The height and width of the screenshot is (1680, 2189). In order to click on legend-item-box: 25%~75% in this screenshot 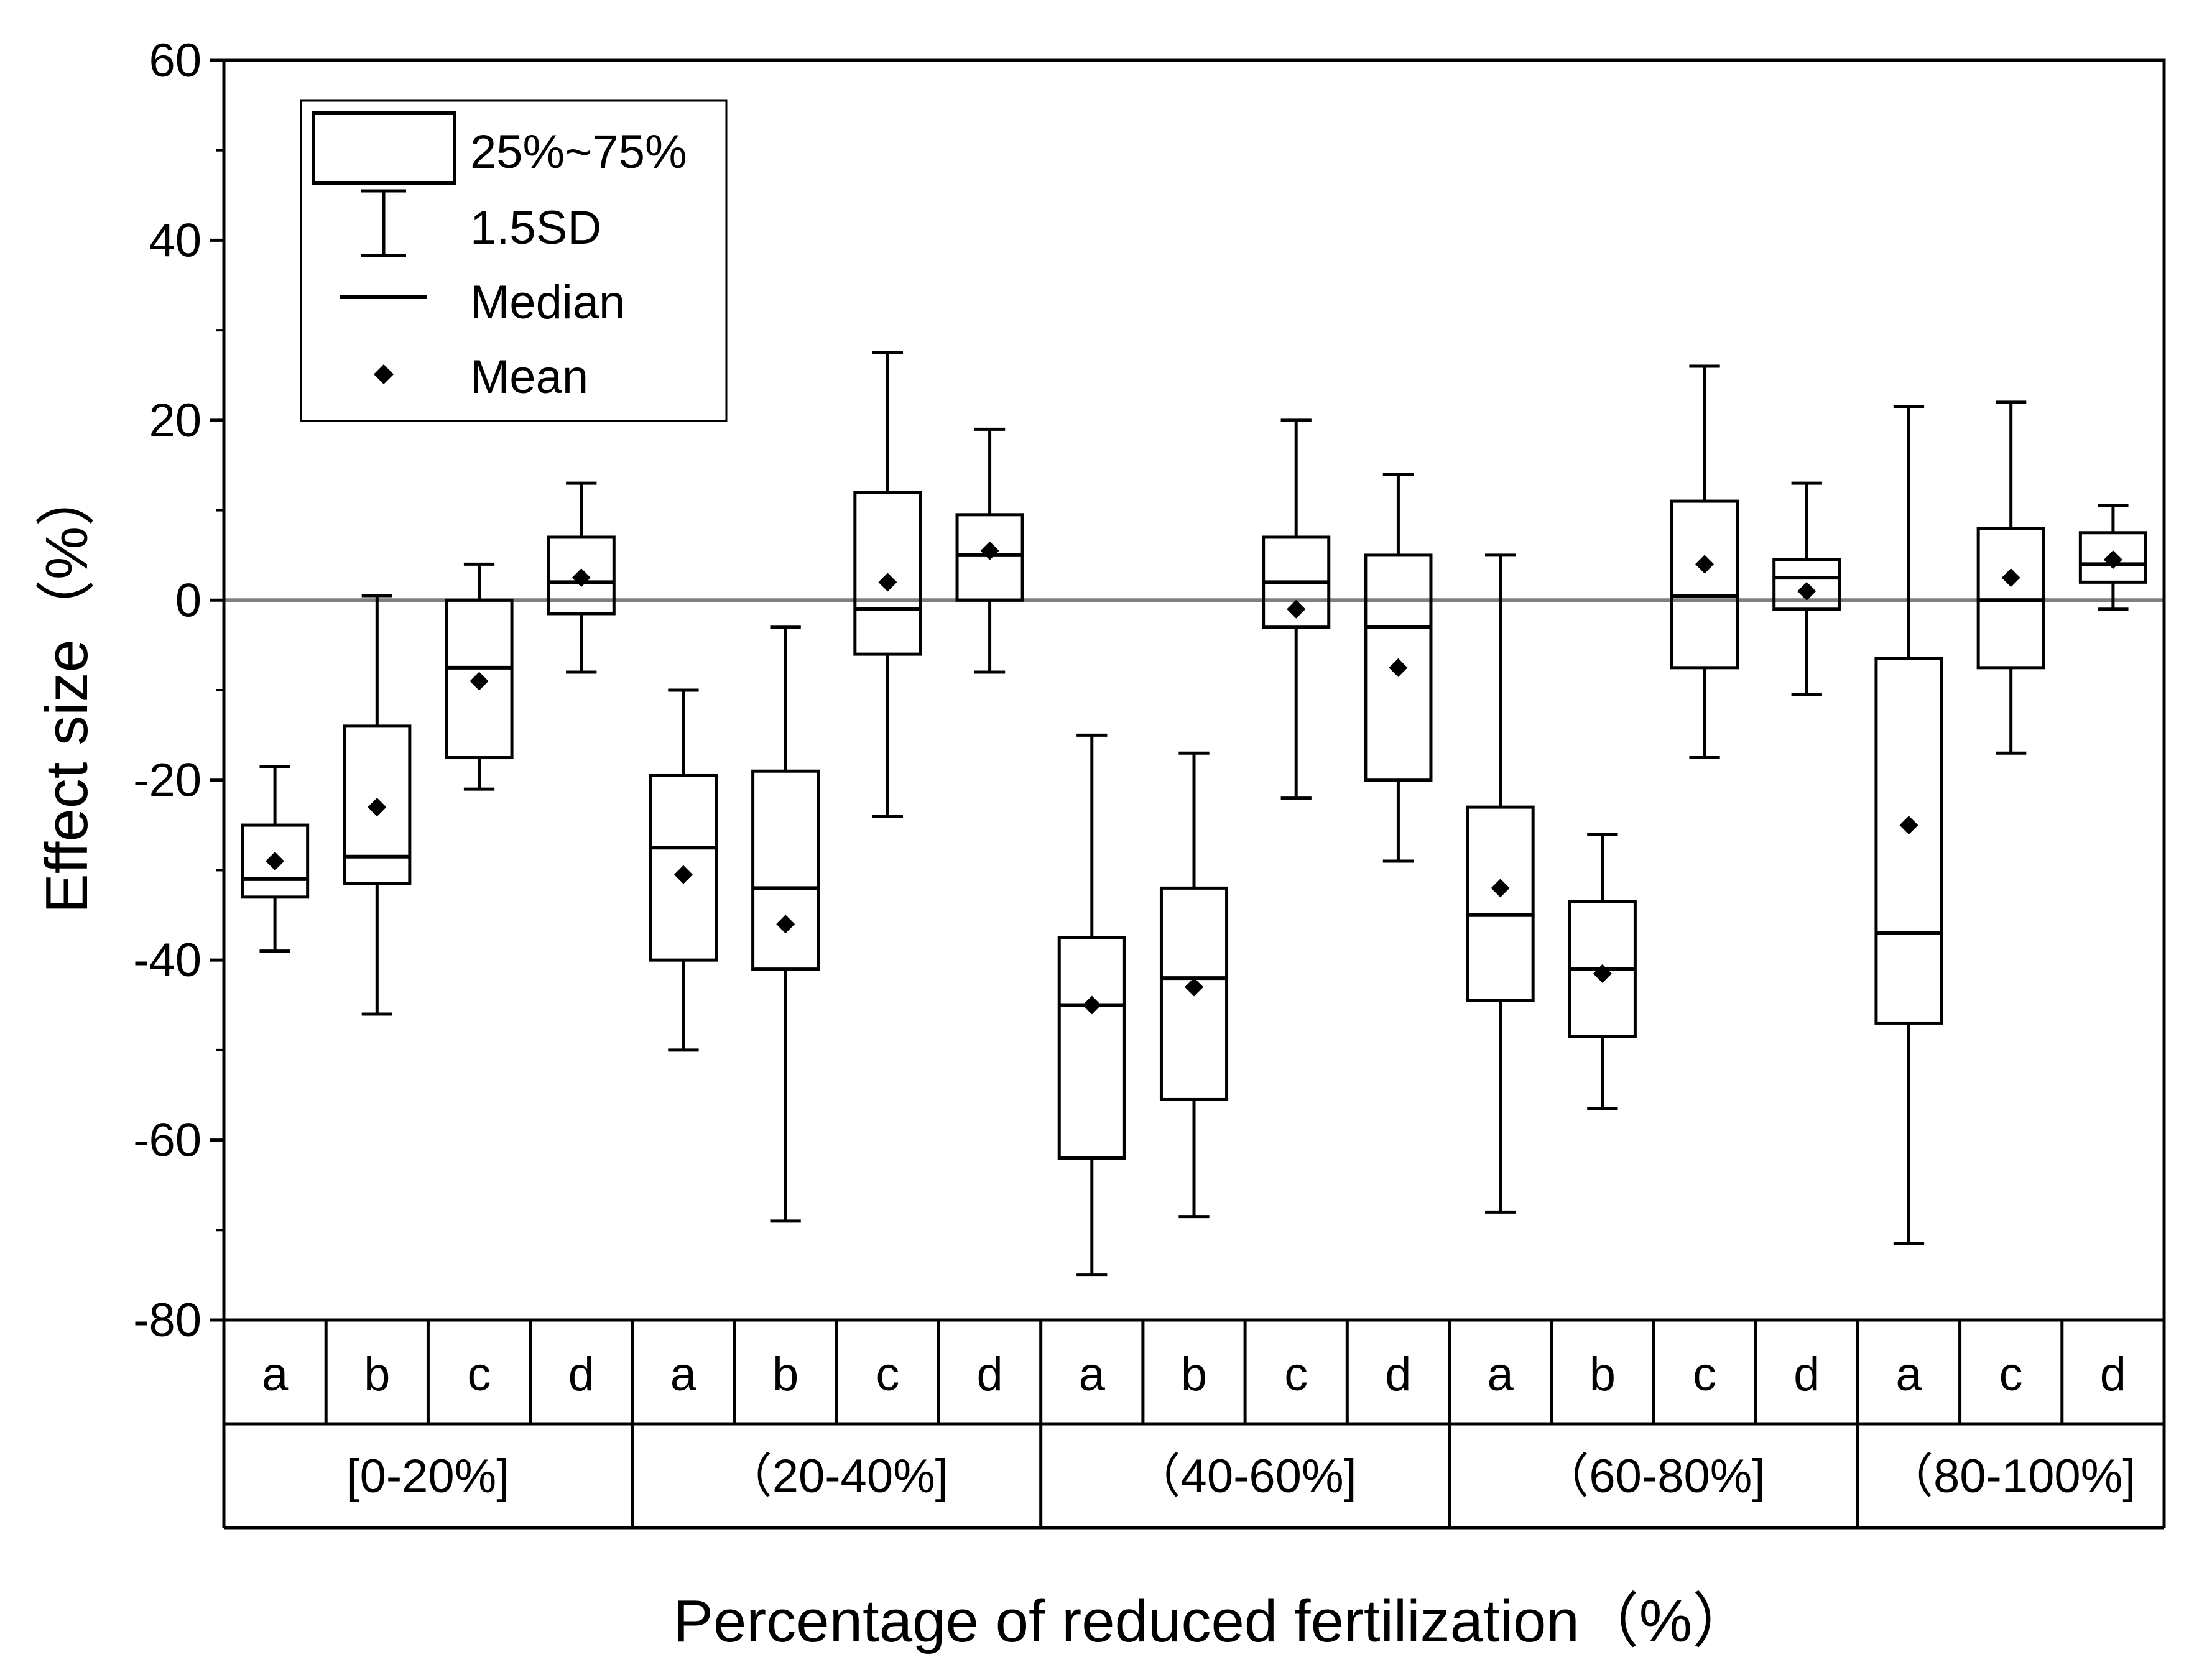, I will do `click(499, 148)`.